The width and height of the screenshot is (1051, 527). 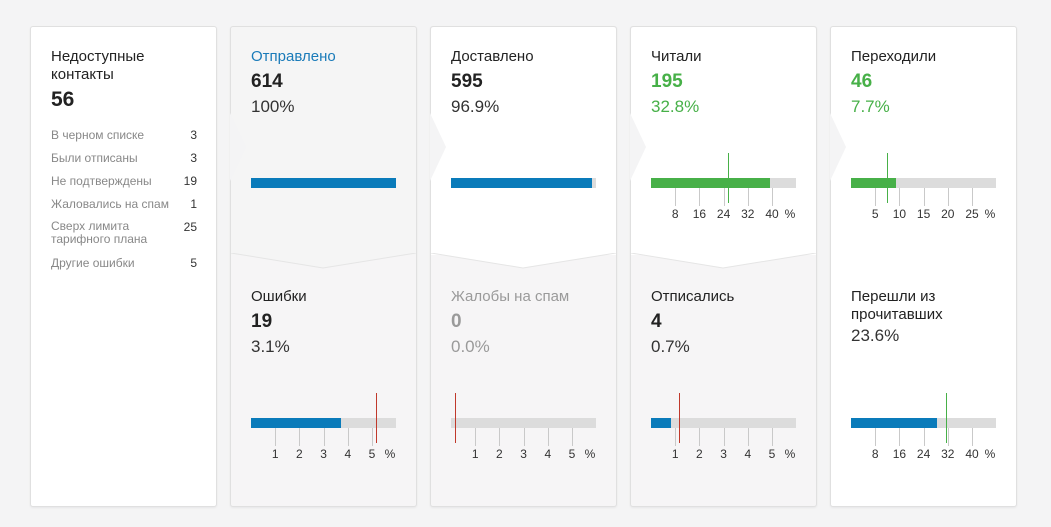 I want to click on list-item: Сверх лимита тарифного плана 25, so click(x=124, y=238).